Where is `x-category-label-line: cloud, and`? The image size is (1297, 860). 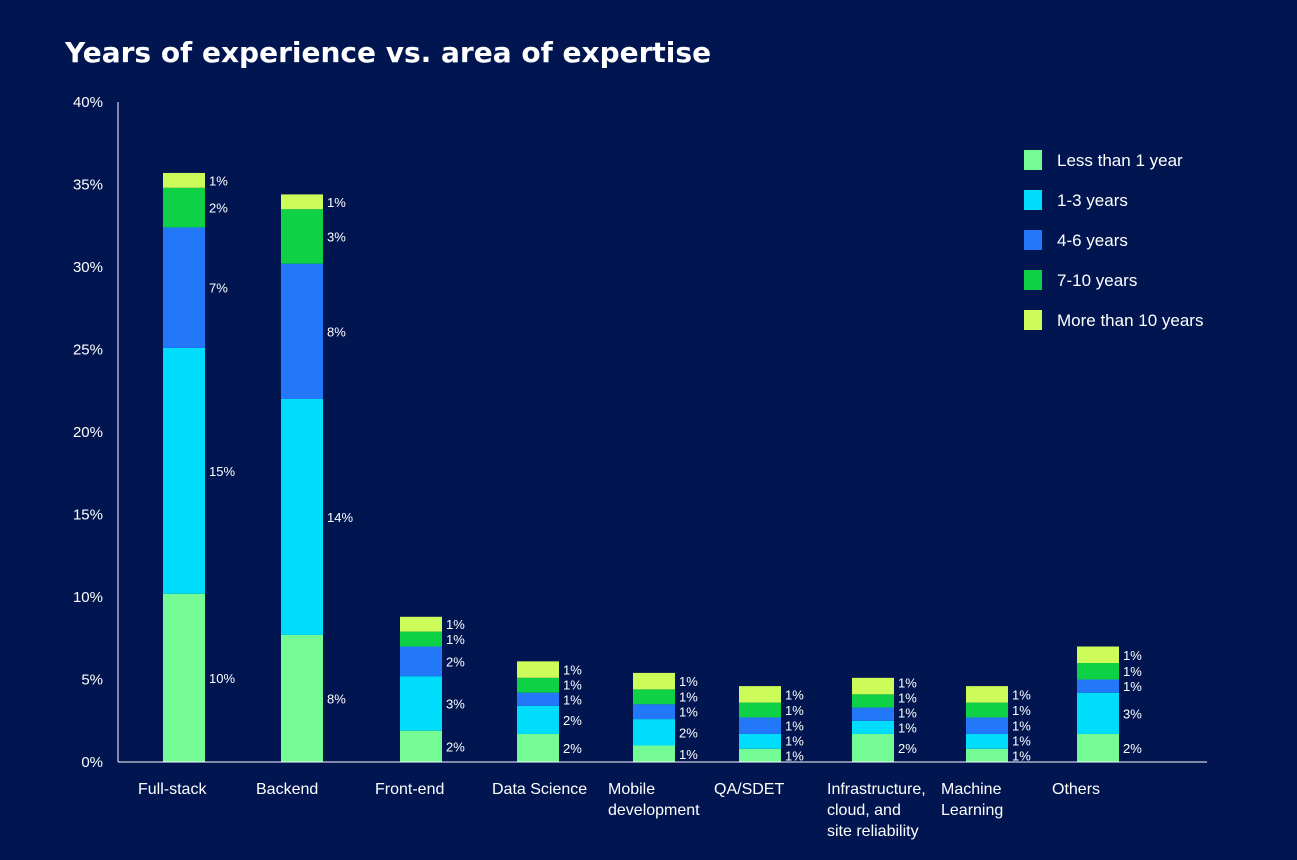
x-category-label-line: cloud, and is located at coordinates (864, 810).